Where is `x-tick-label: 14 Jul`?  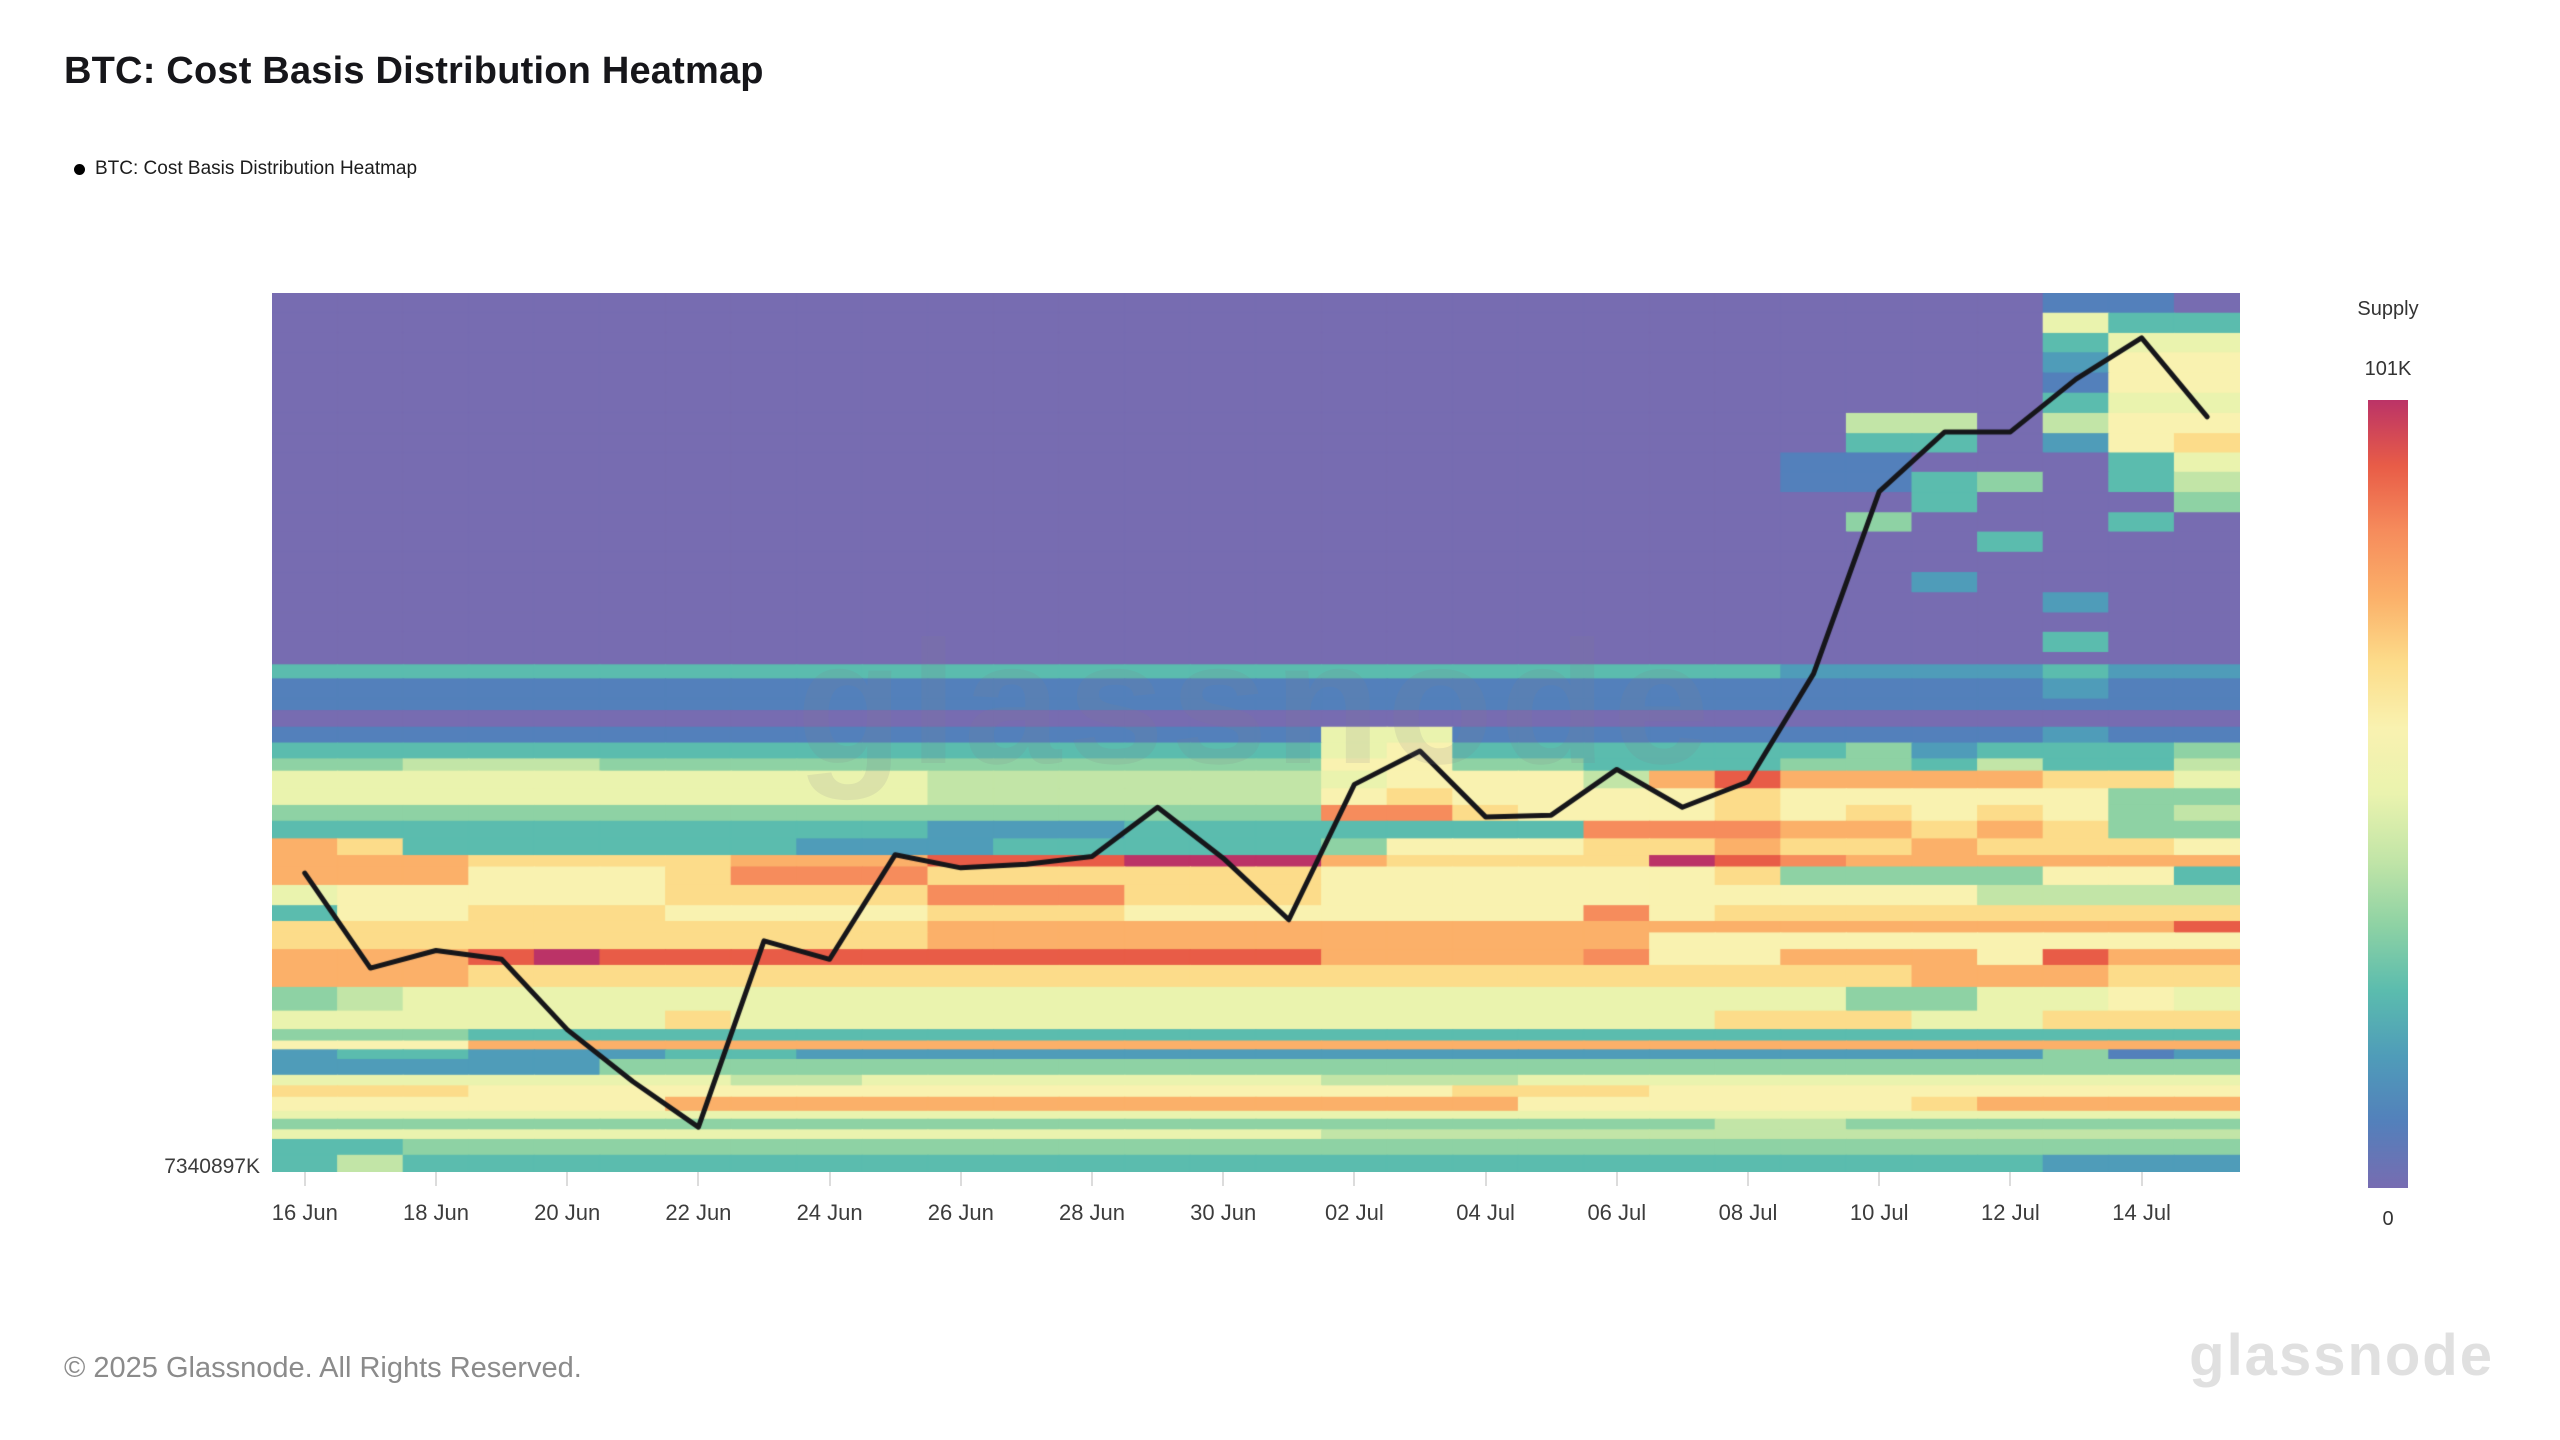 x-tick-label: 14 Jul is located at coordinates (2141, 1212).